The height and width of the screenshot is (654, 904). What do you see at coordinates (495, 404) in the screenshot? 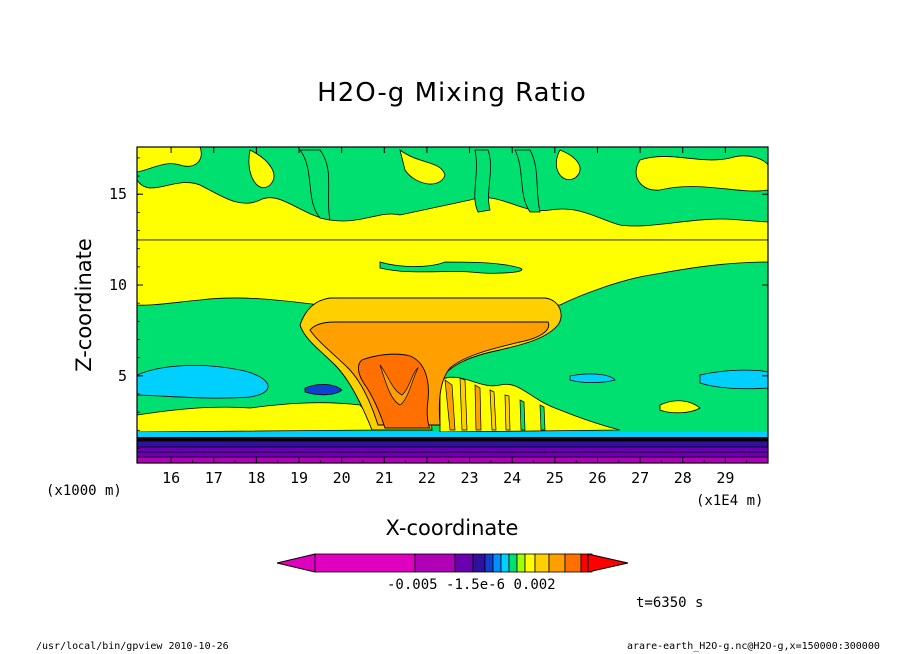
I see `convective-striations` at bounding box center [495, 404].